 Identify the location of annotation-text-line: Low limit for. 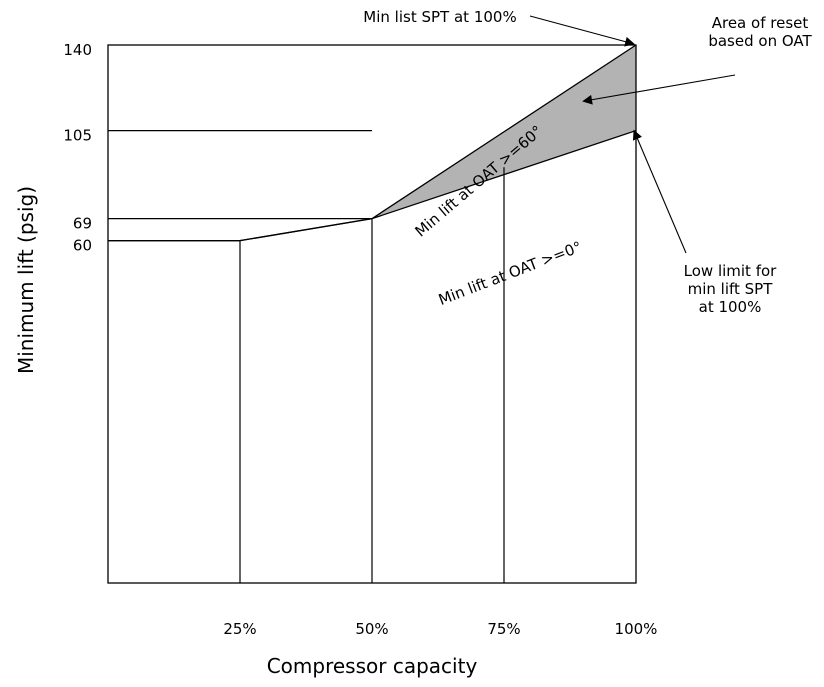
(731, 271).